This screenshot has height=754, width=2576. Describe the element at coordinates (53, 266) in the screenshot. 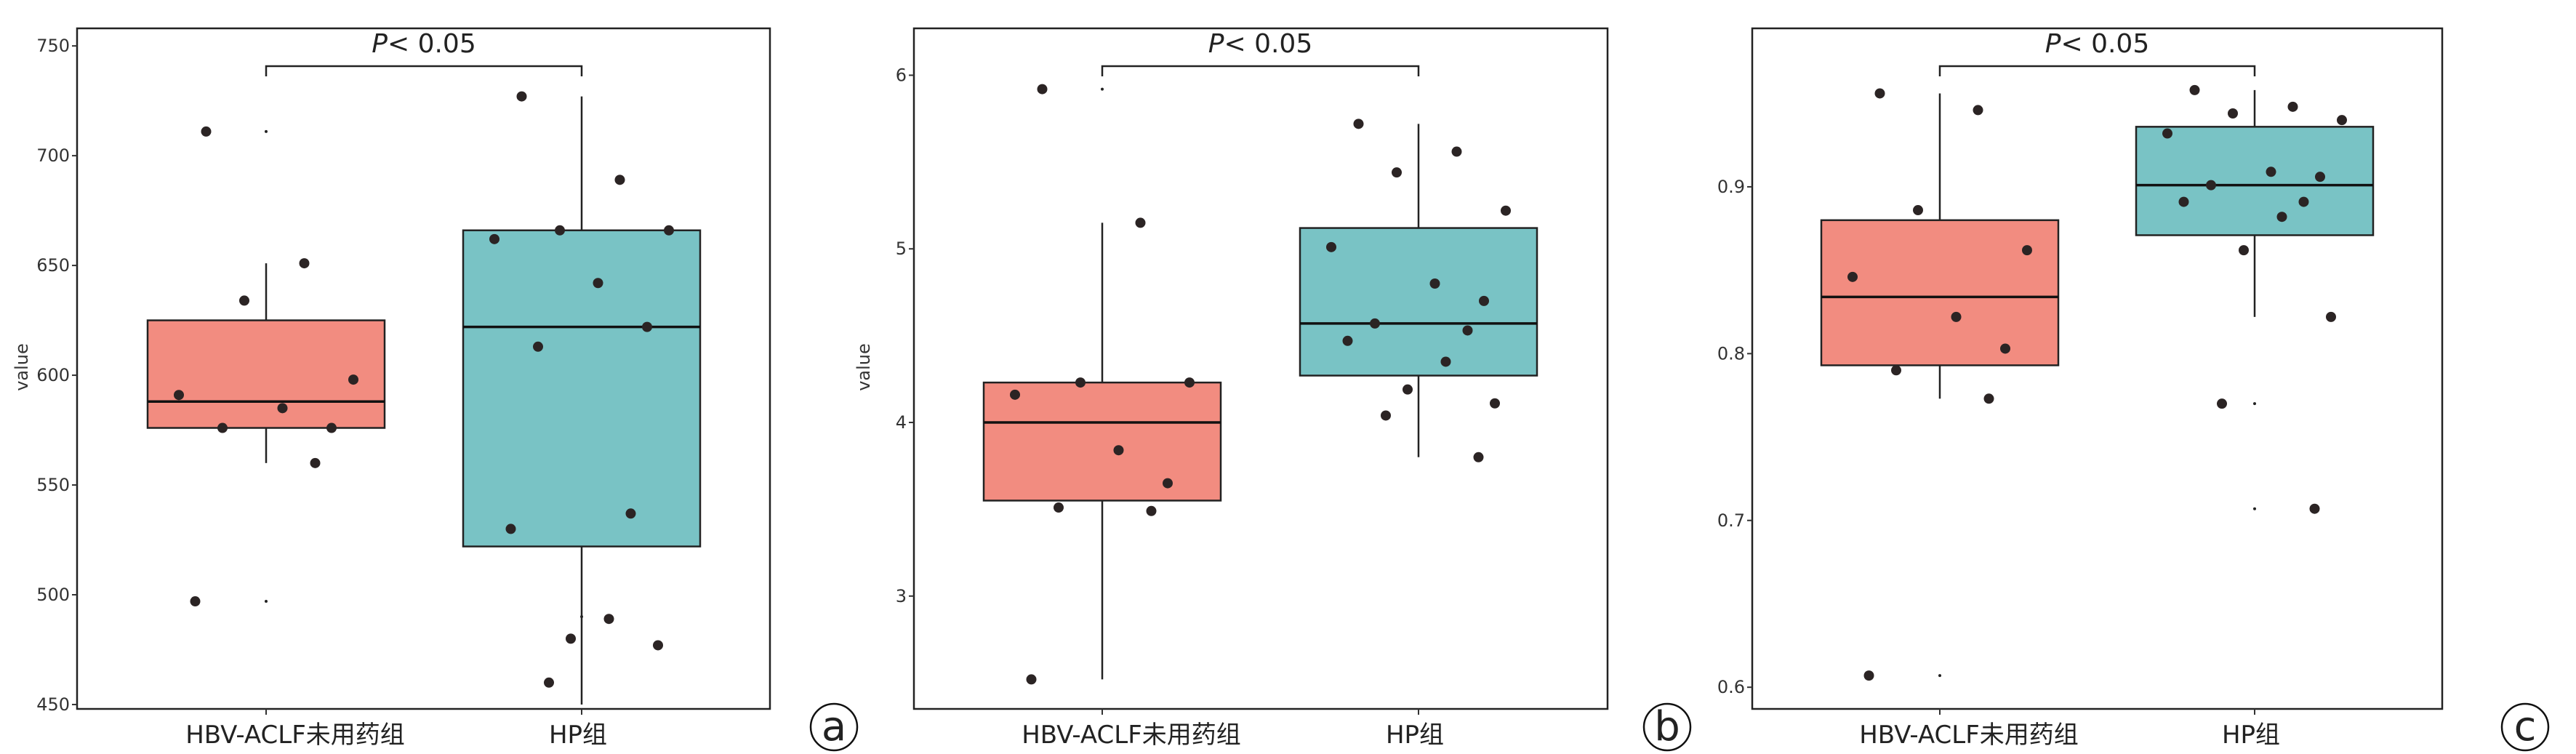

I see `y-tick-label: 650` at that location.